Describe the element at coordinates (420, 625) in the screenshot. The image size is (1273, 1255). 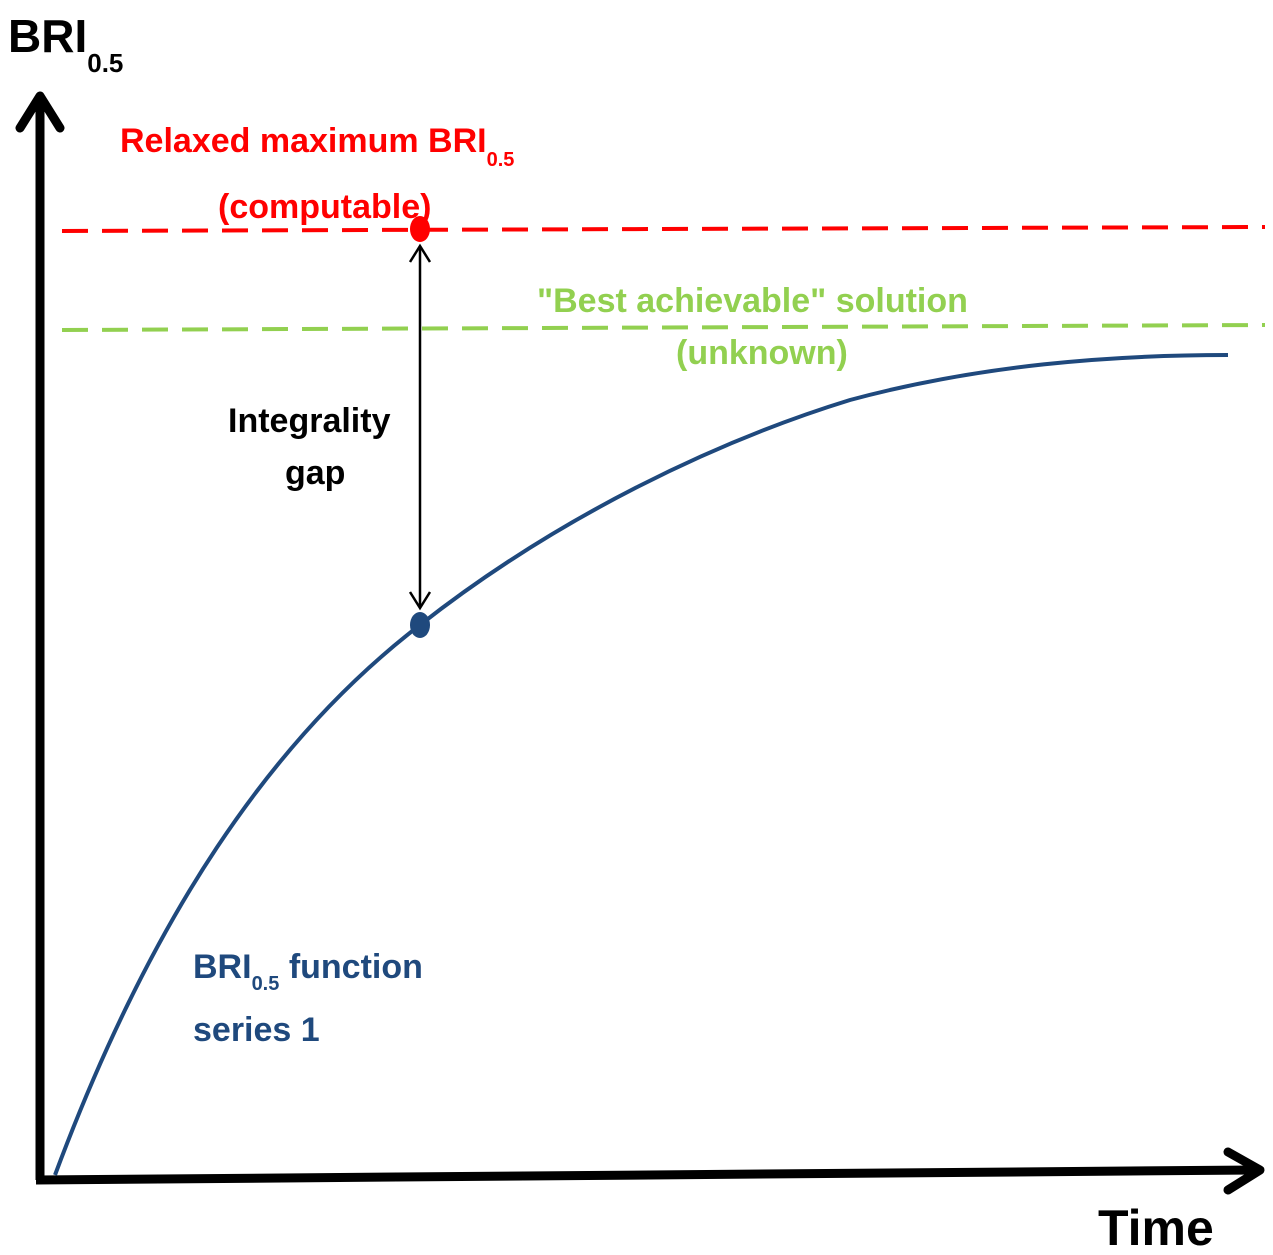
I see `curve-point` at that location.